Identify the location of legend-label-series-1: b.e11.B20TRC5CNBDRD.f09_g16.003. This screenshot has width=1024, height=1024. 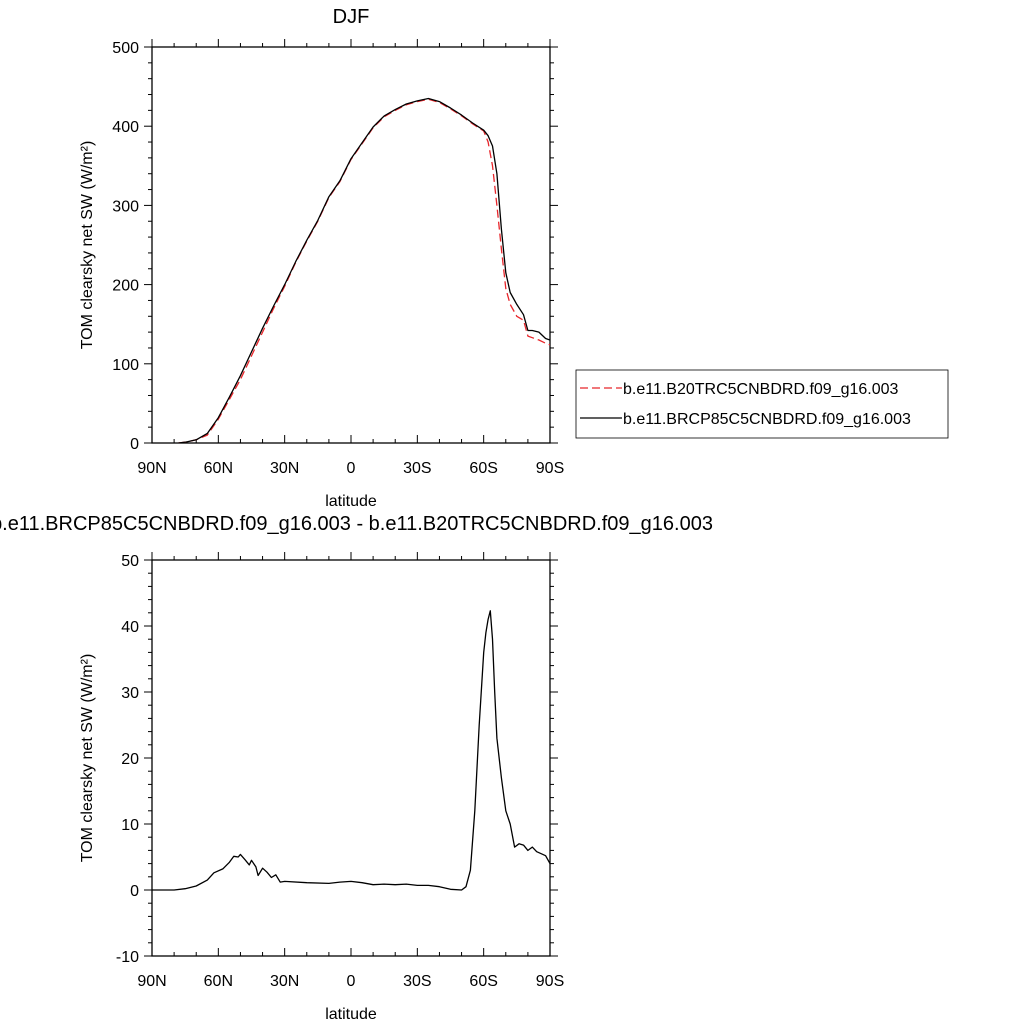
(761, 389).